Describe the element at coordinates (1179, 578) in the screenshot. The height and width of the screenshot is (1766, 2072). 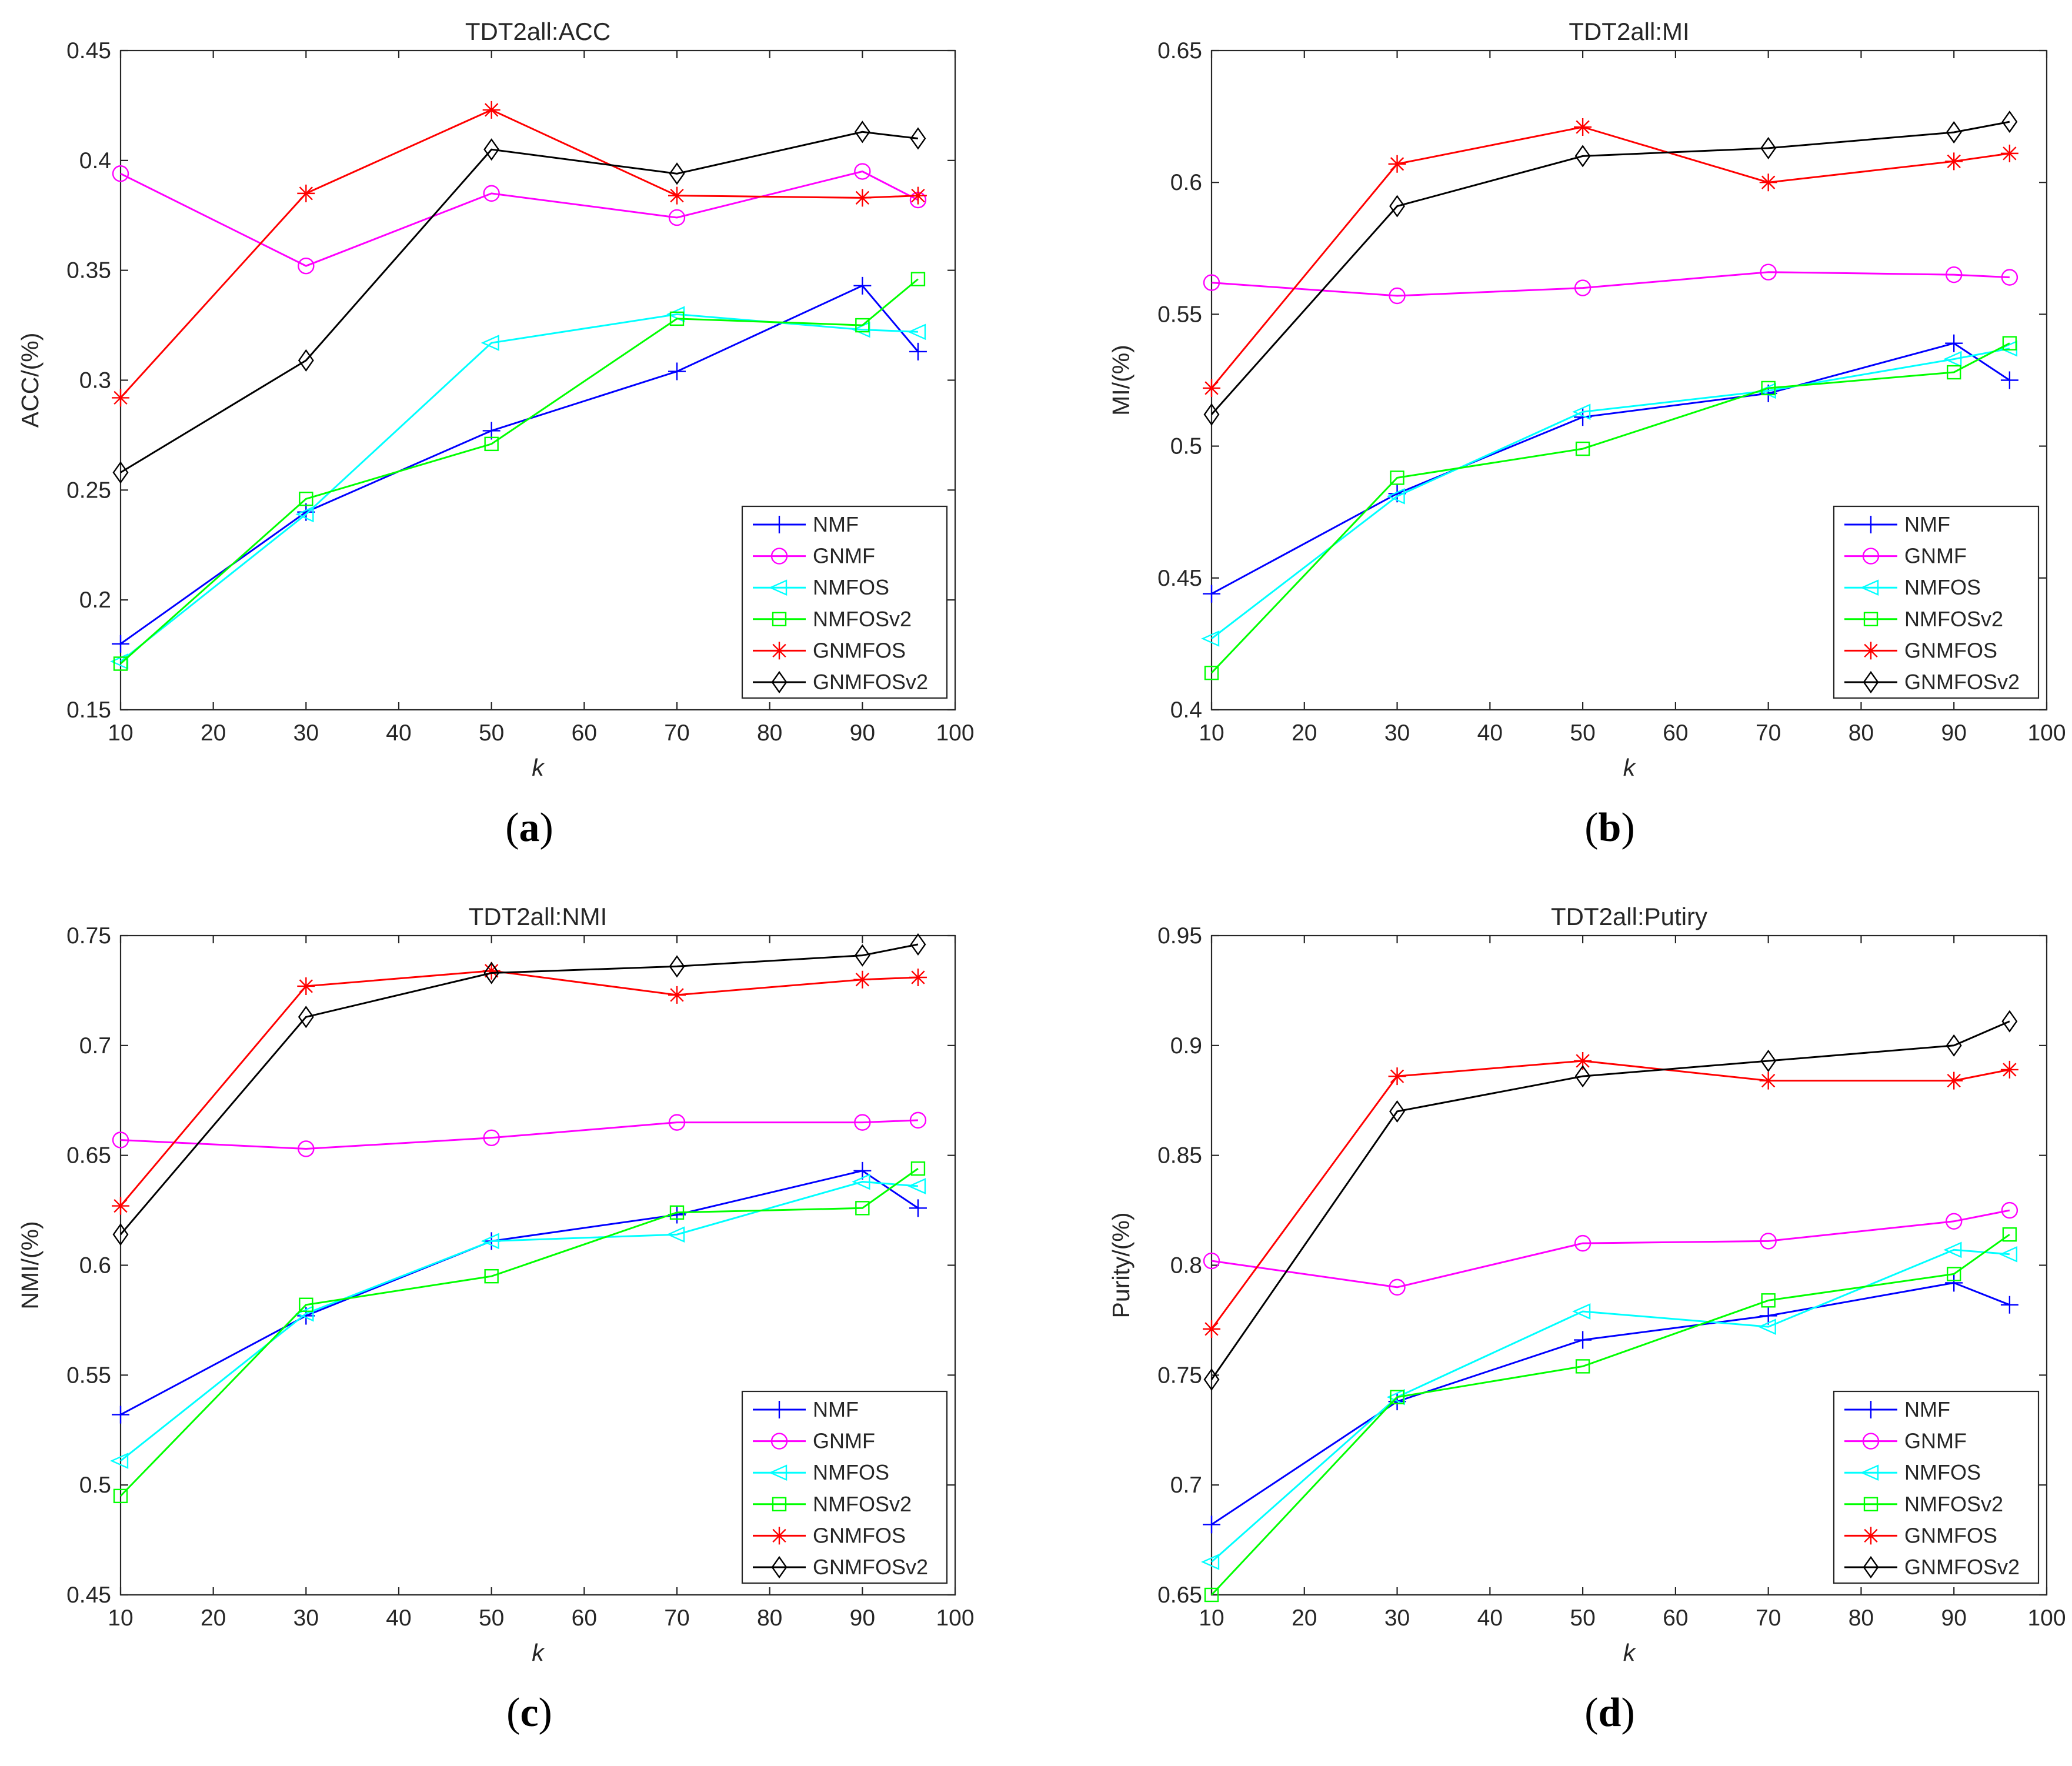
I see `y-tick-label: 0.45` at that location.